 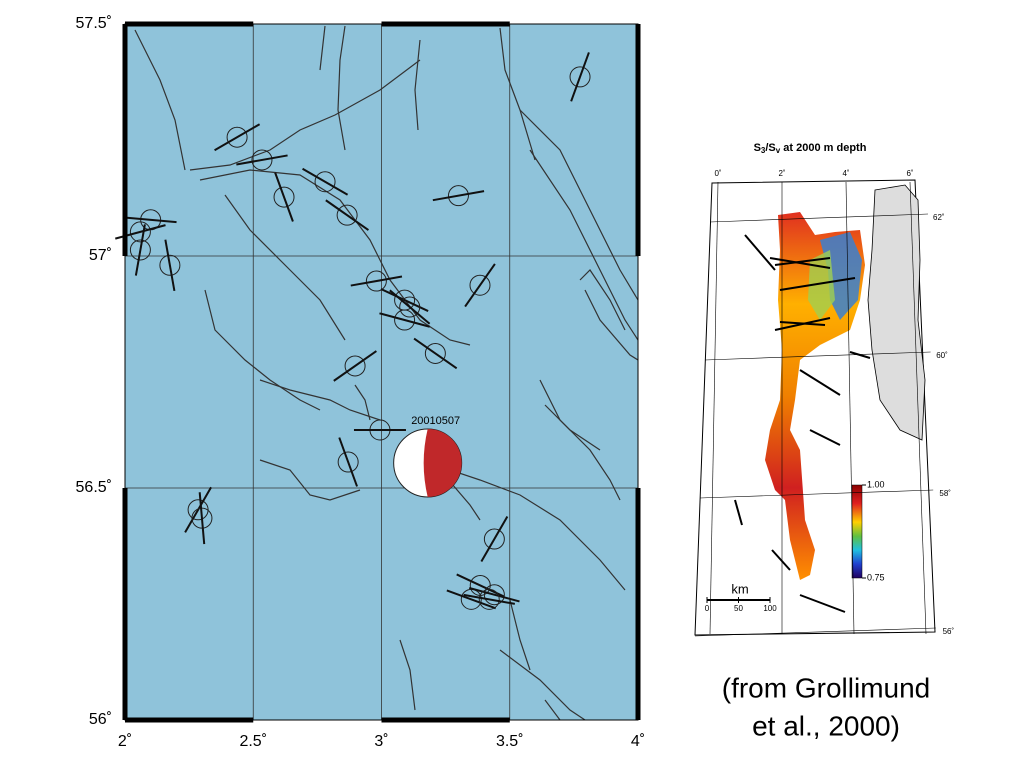 What do you see at coordinates (381, 741) in the screenshot?
I see `x-tick-label: 3˚` at bounding box center [381, 741].